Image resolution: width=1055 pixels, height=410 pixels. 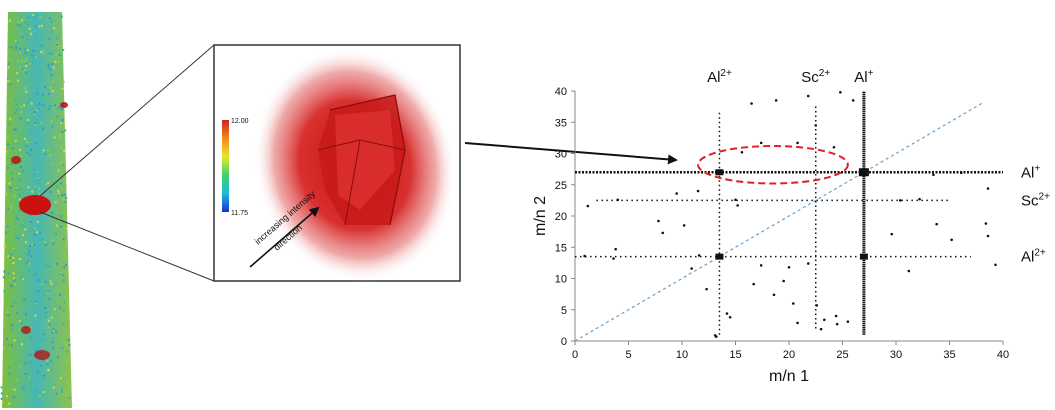 What do you see at coordinates (863, 77) in the screenshot?
I see `ion-label-top: Al+` at bounding box center [863, 77].